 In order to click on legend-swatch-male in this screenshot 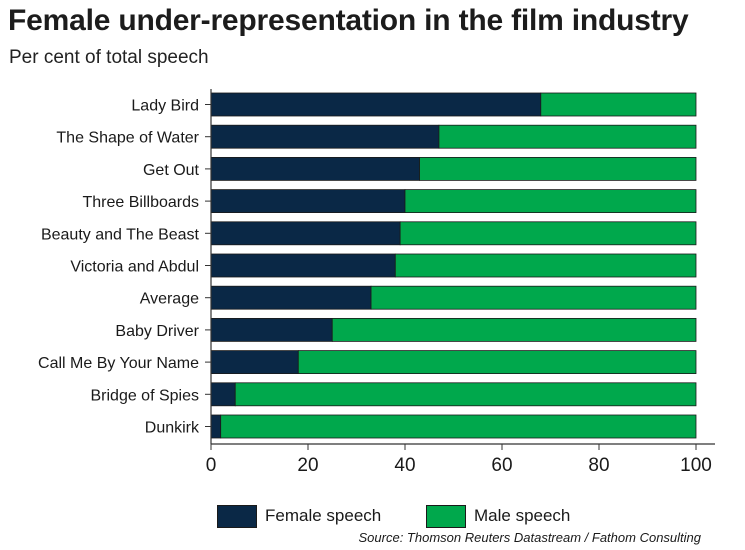, I will do `click(446, 516)`.